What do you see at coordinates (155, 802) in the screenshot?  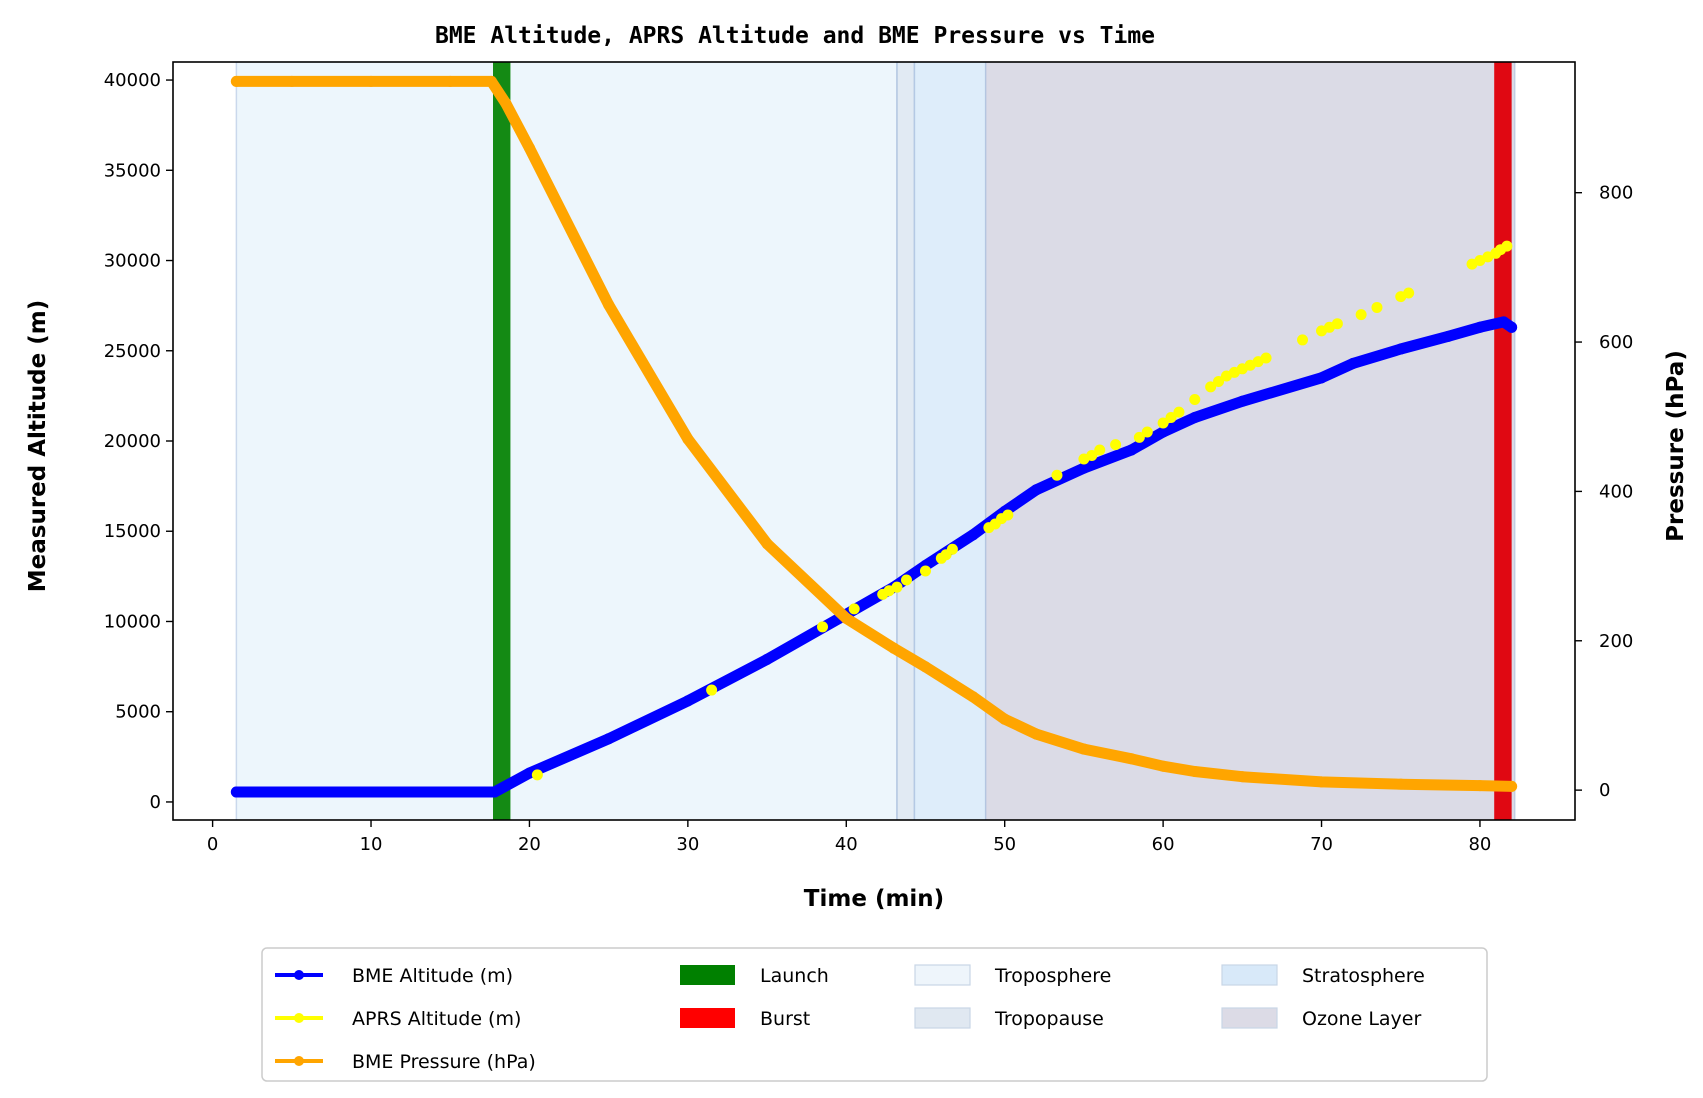 I see `y-tick-label: 0` at bounding box center [155, 802].